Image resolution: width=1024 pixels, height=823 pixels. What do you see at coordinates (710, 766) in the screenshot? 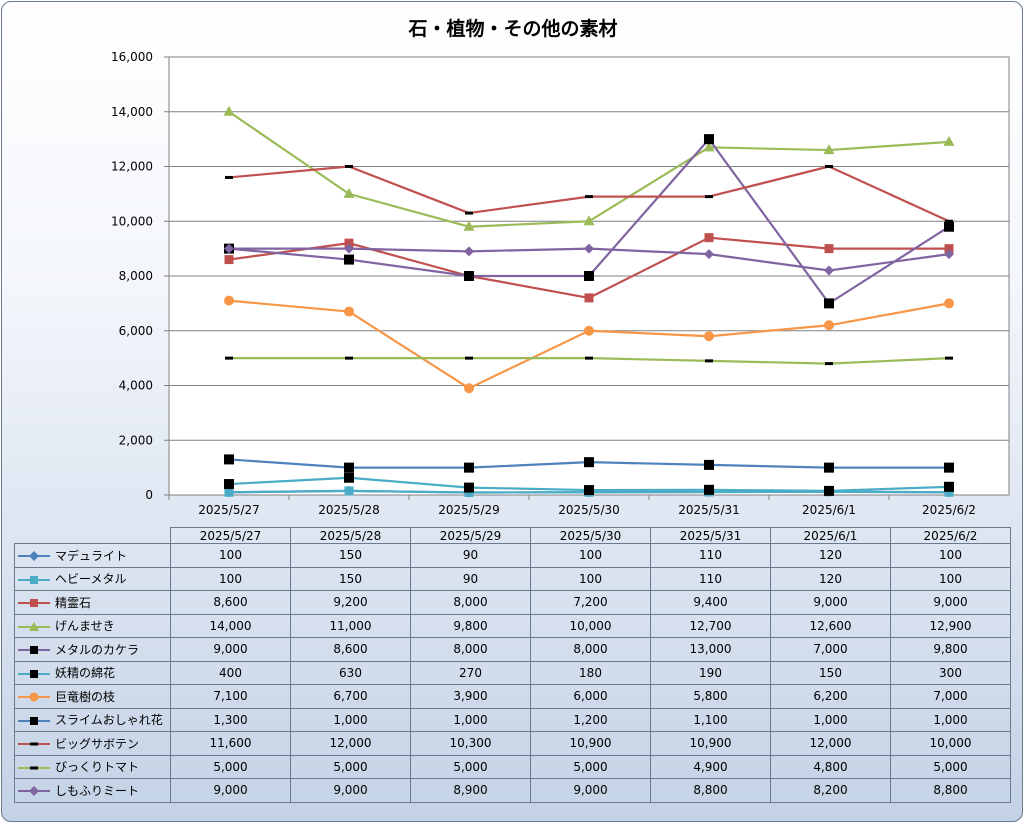
I see `table-cell: 4,900` at bounding box center [710, 766].